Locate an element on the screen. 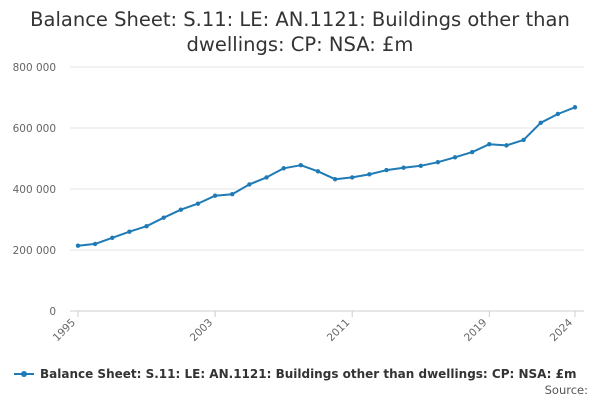 This screenshot has height=400, width=600. source-label: Source: is located at coordinates (566, 390).